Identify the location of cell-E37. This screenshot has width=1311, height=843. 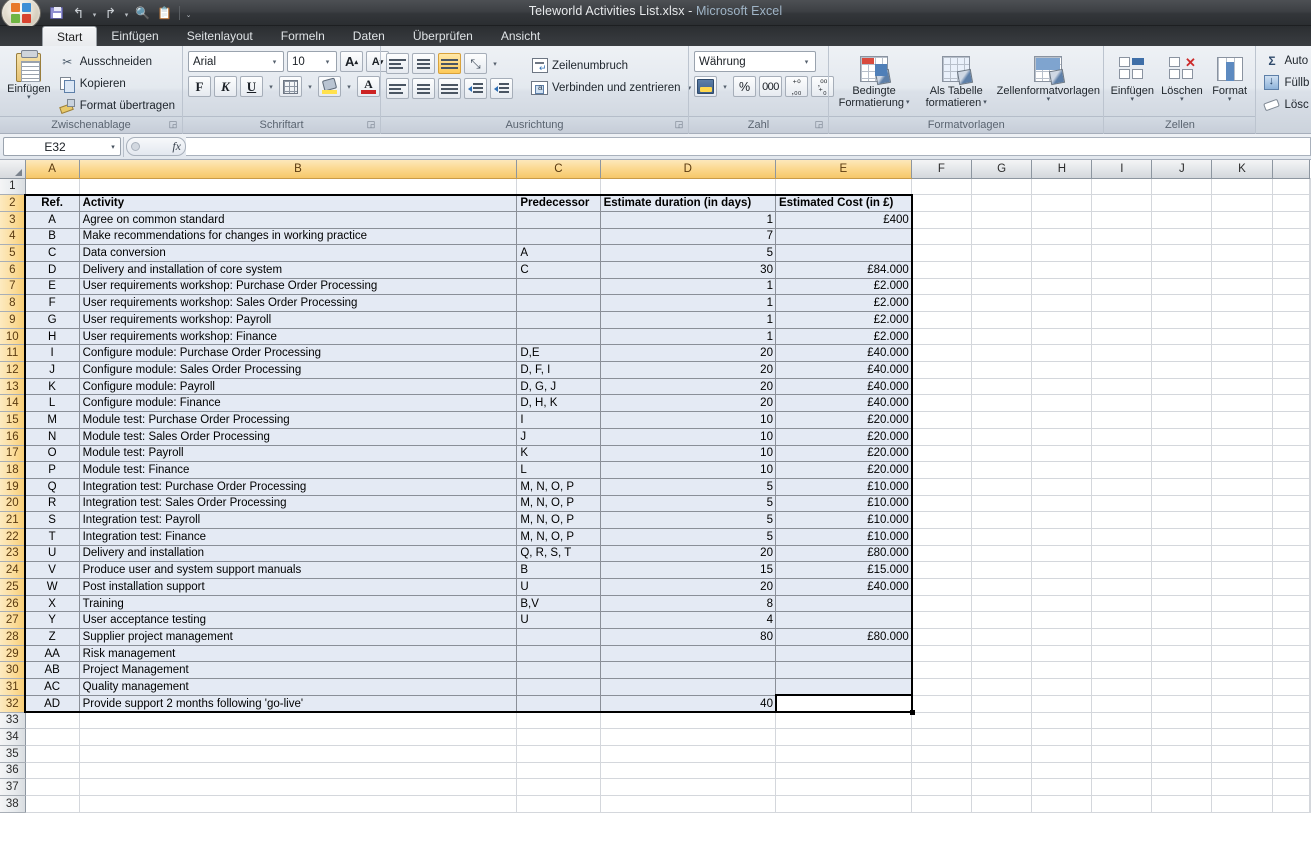
(843, 787).